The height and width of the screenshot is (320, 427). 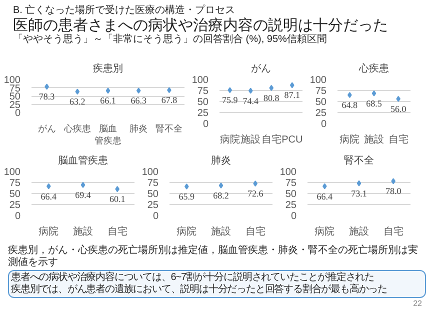 I want to click on data-label: 64.8, so click(x=350, y=105).